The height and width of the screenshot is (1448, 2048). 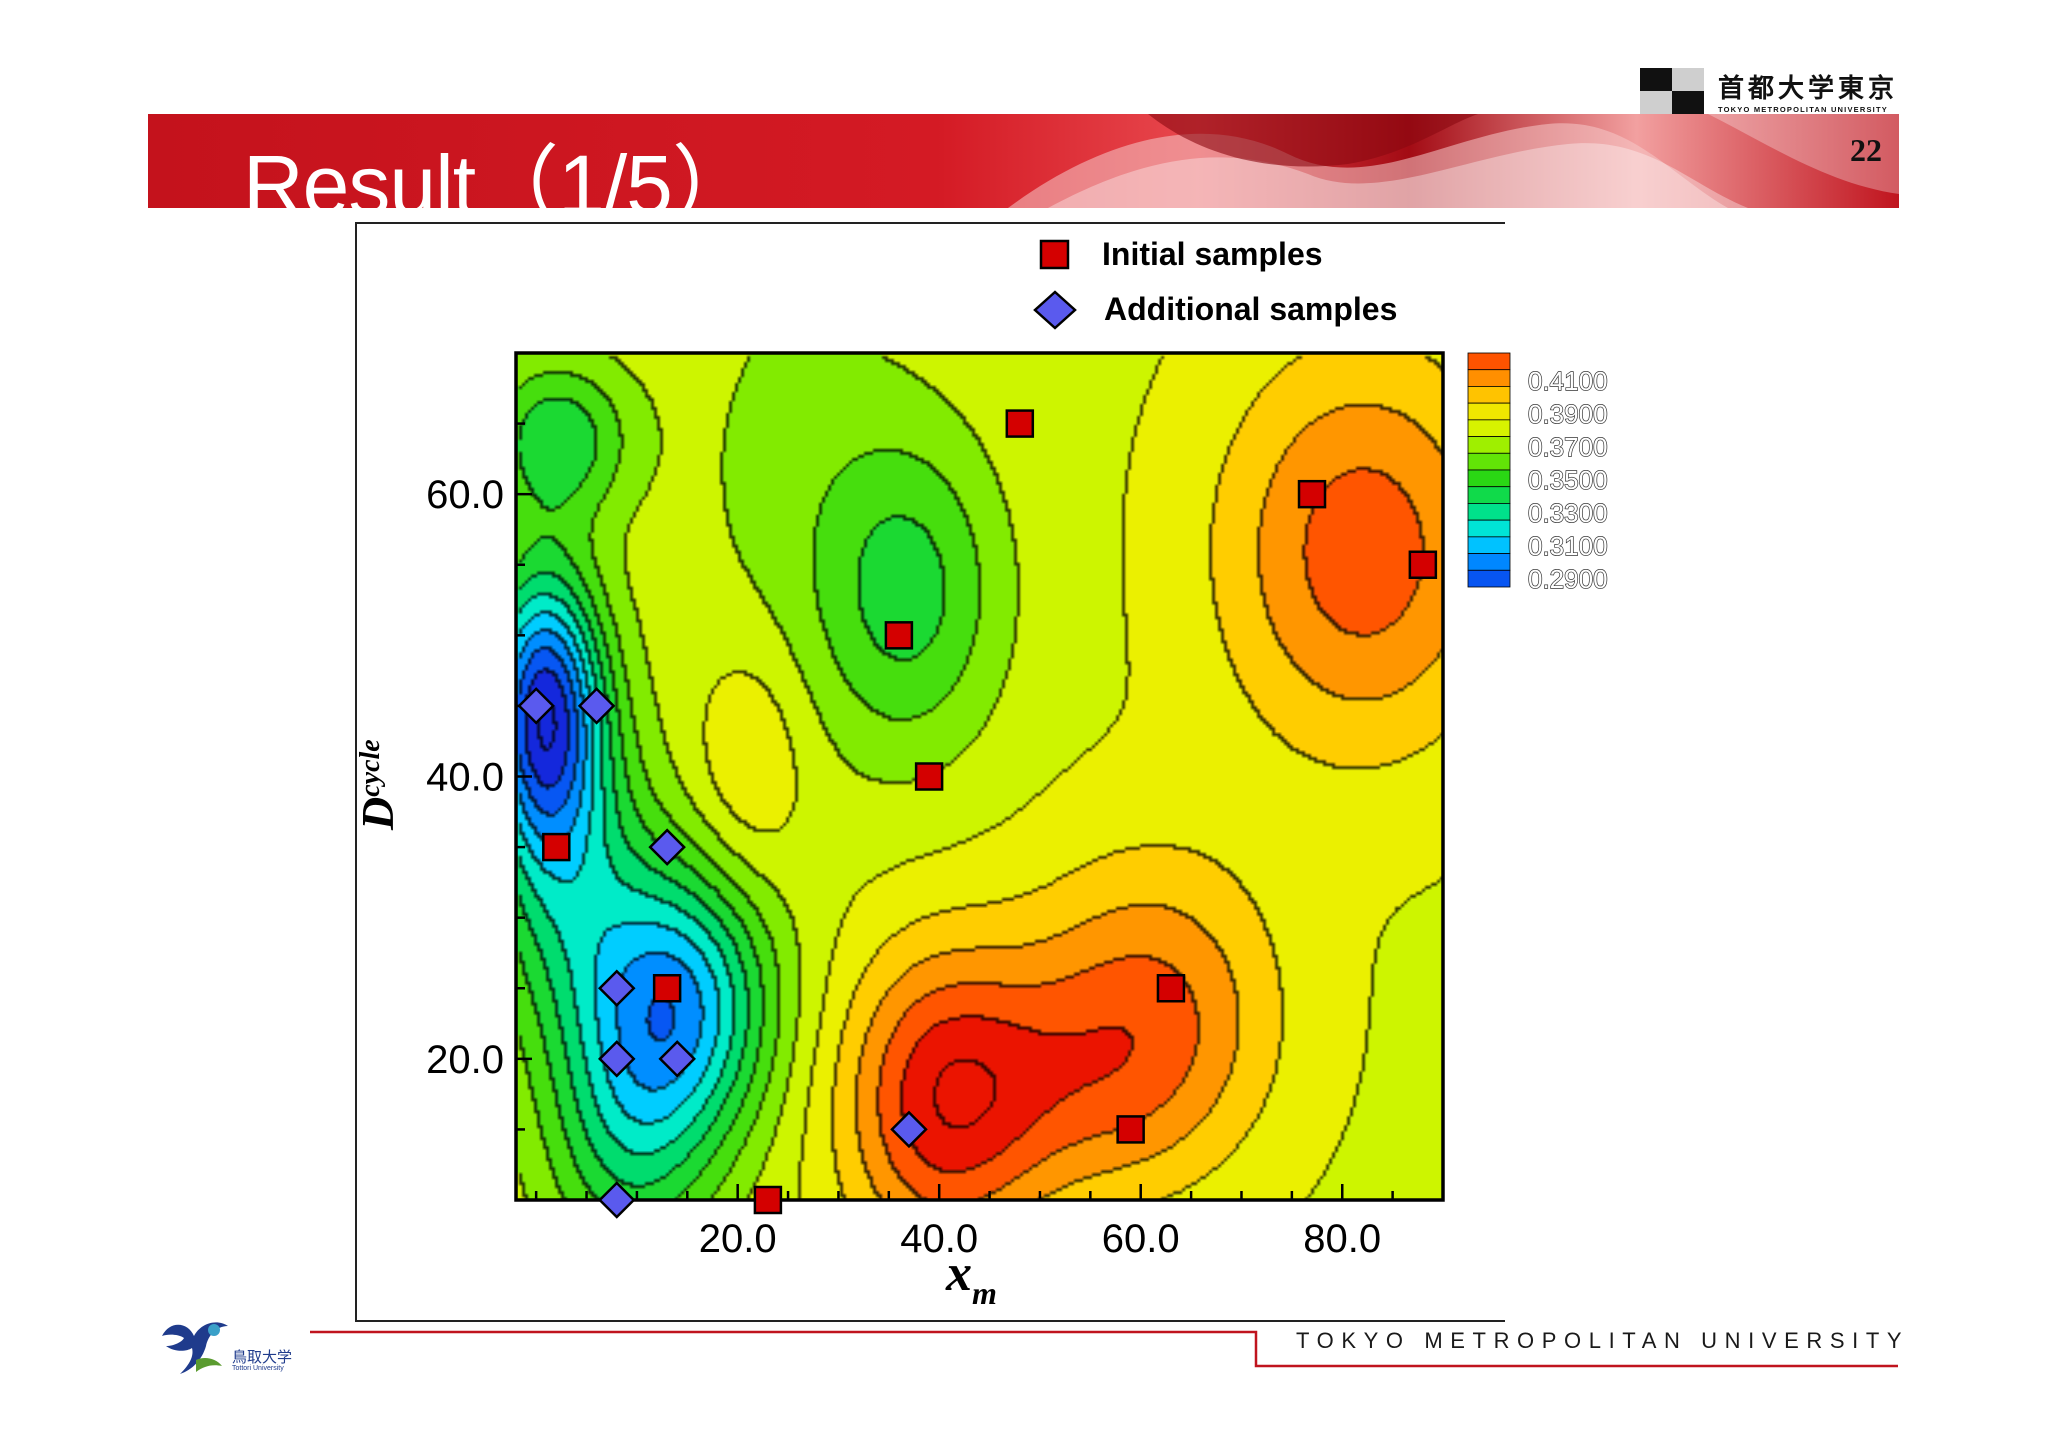 What do you see at coordinates (1568, 546) in the screenshot?
I see `colorbar-label: 0.3100` at bounding box center [1568, 546].